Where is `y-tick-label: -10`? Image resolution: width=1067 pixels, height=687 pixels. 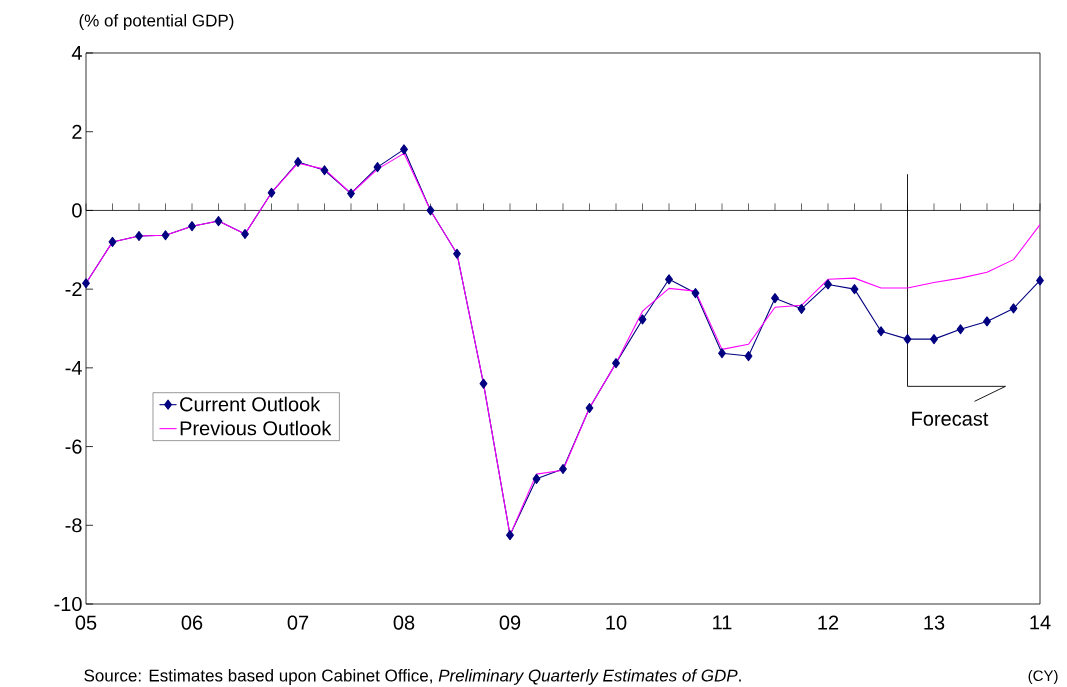
y-tick-label: -10 is located at coordinates (68, 604).